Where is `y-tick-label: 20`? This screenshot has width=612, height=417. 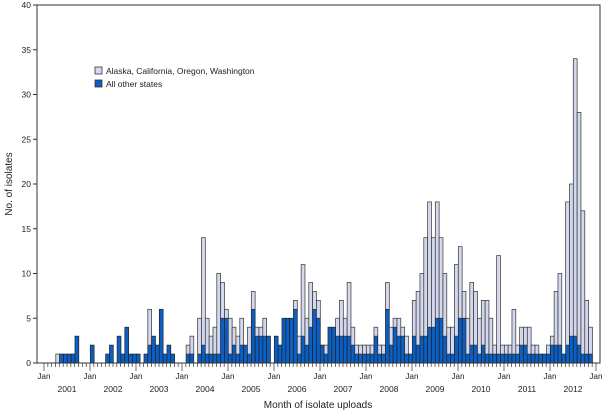 y-tick-label: 20 is located at coordinates (27, 184).